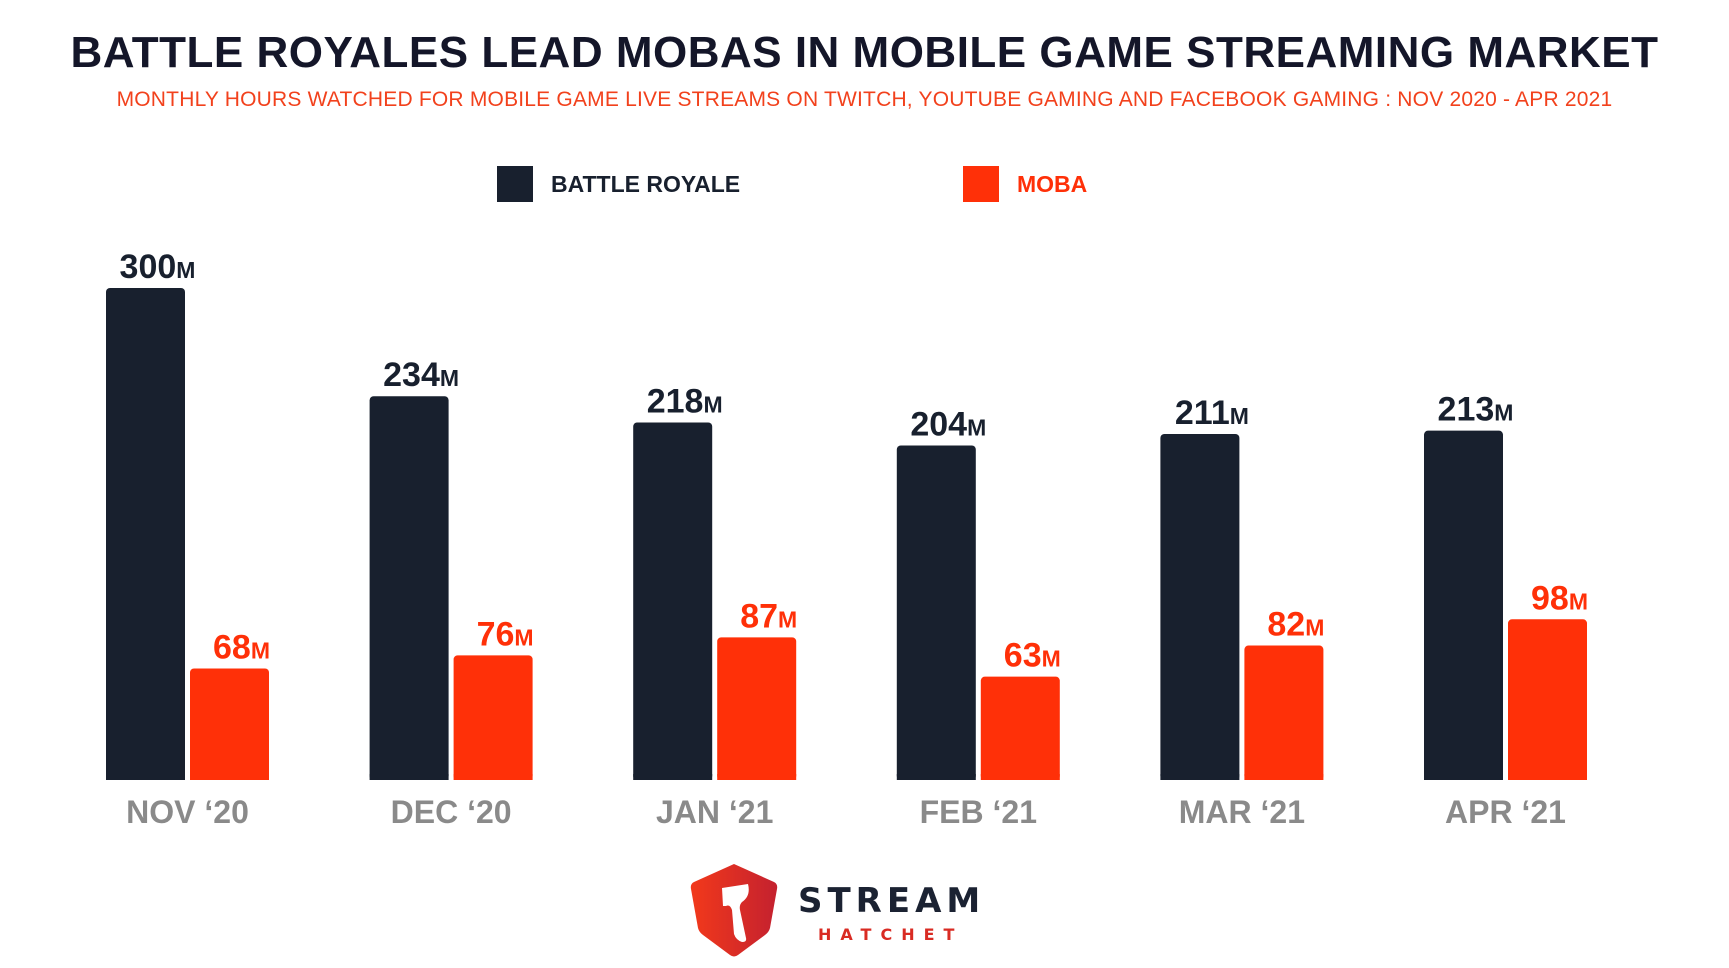  What do you see at coordinates (1052, 183) in the screenshot?
I see `legend-label-moba: MOBA` at bounding box center [1052, 183].